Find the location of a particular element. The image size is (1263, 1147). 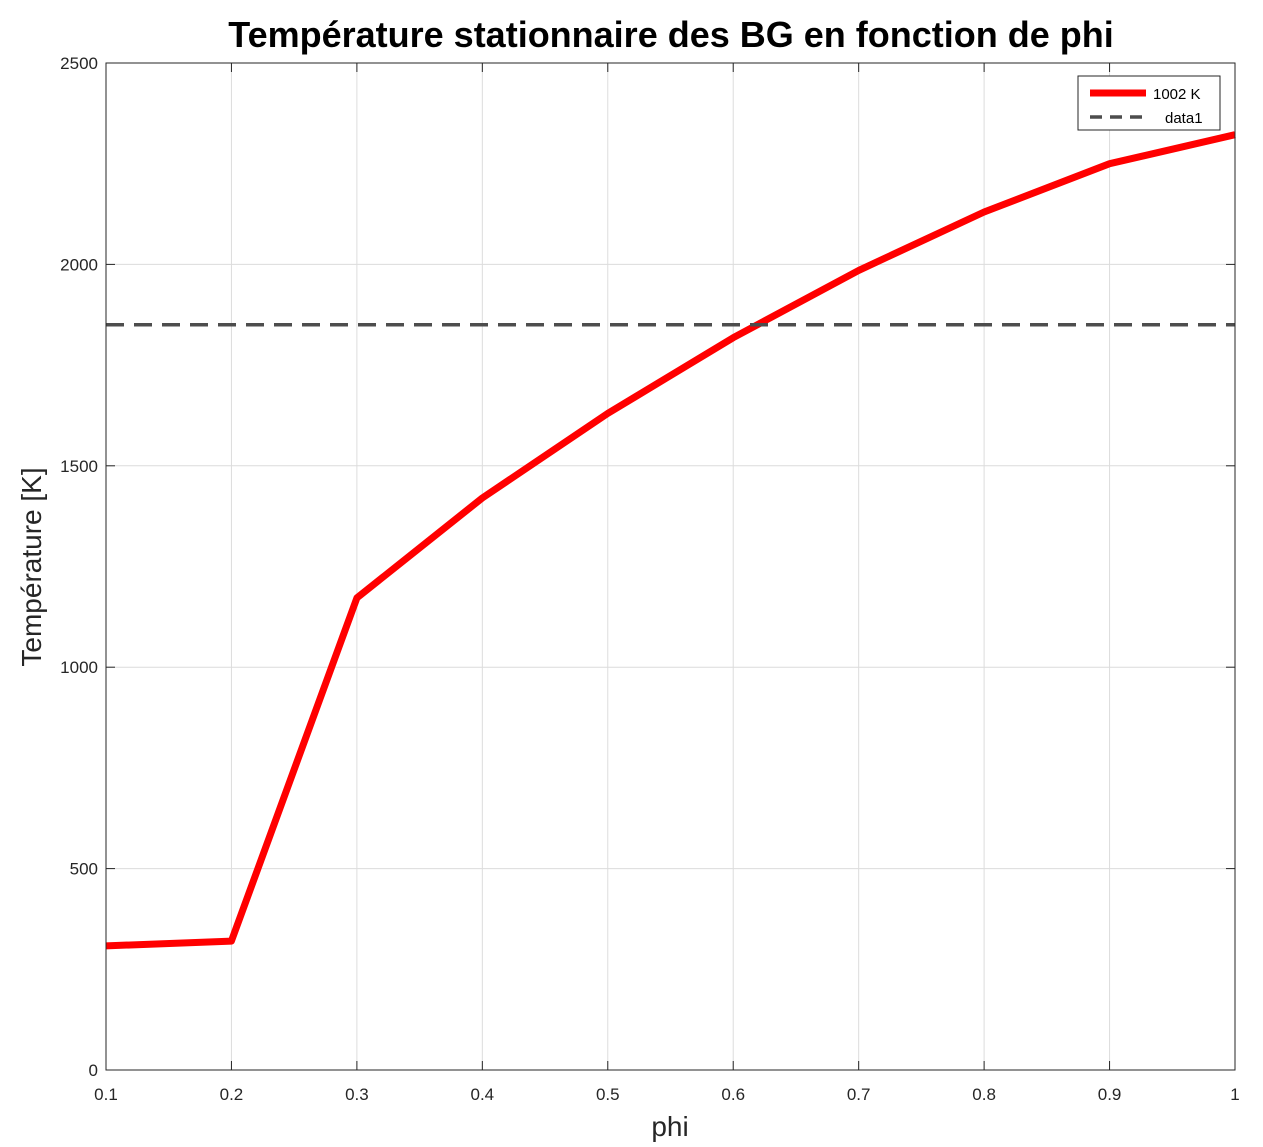

legend-box is located at coordinates (1149, 103).